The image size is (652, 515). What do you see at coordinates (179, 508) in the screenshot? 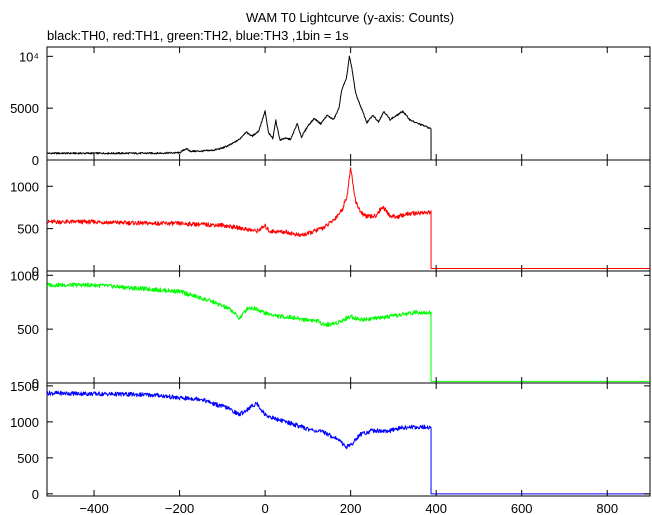
I see `x-tick-label: −200` at bounding box center [179, 508].